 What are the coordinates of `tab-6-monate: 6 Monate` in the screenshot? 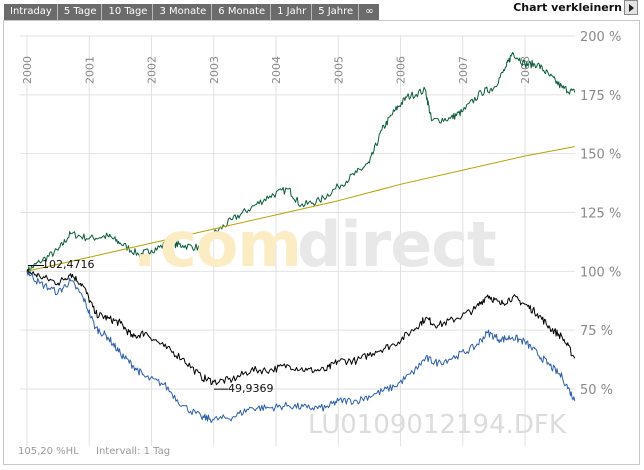 It's located at (242, 12).